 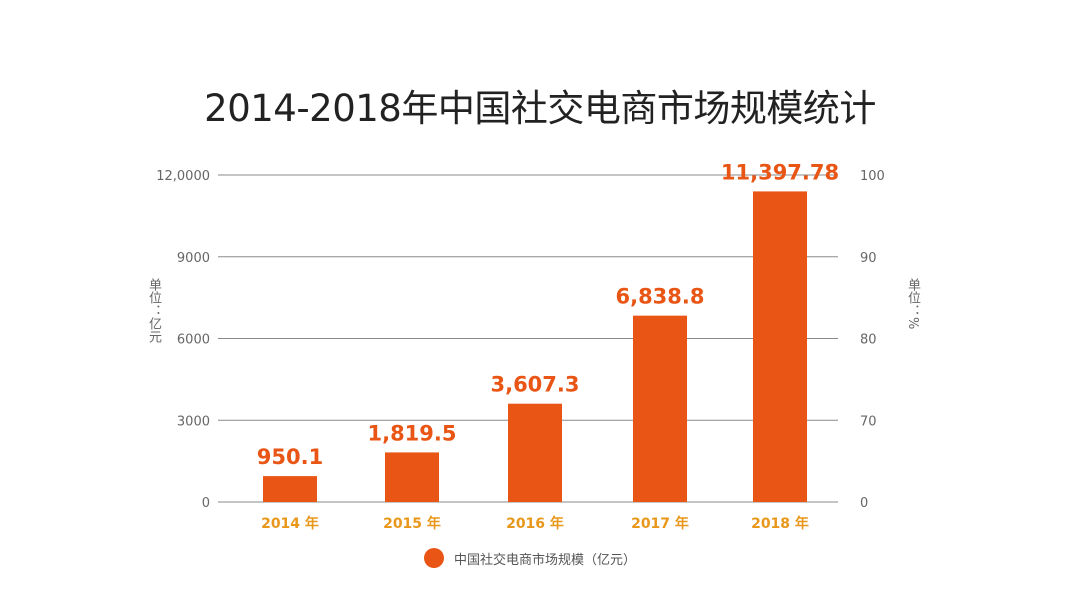 What do you see at coordinates (534, 385) in the screenshot?
I see `value-label: 3,607.3` at bounding box center [534, 385].